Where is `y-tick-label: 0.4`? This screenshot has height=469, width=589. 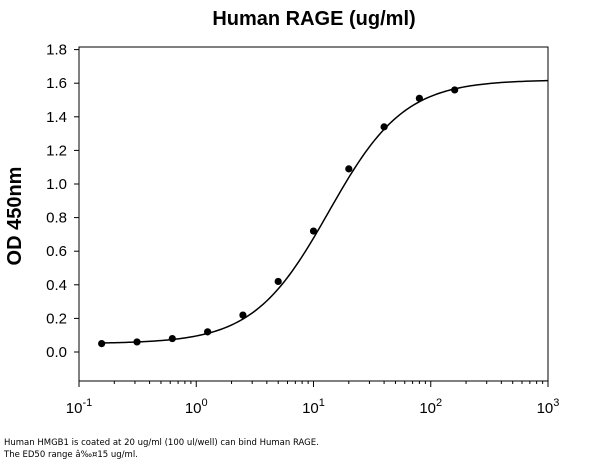
y-tick-label: 0.4 is located at coordinates (56, 285).